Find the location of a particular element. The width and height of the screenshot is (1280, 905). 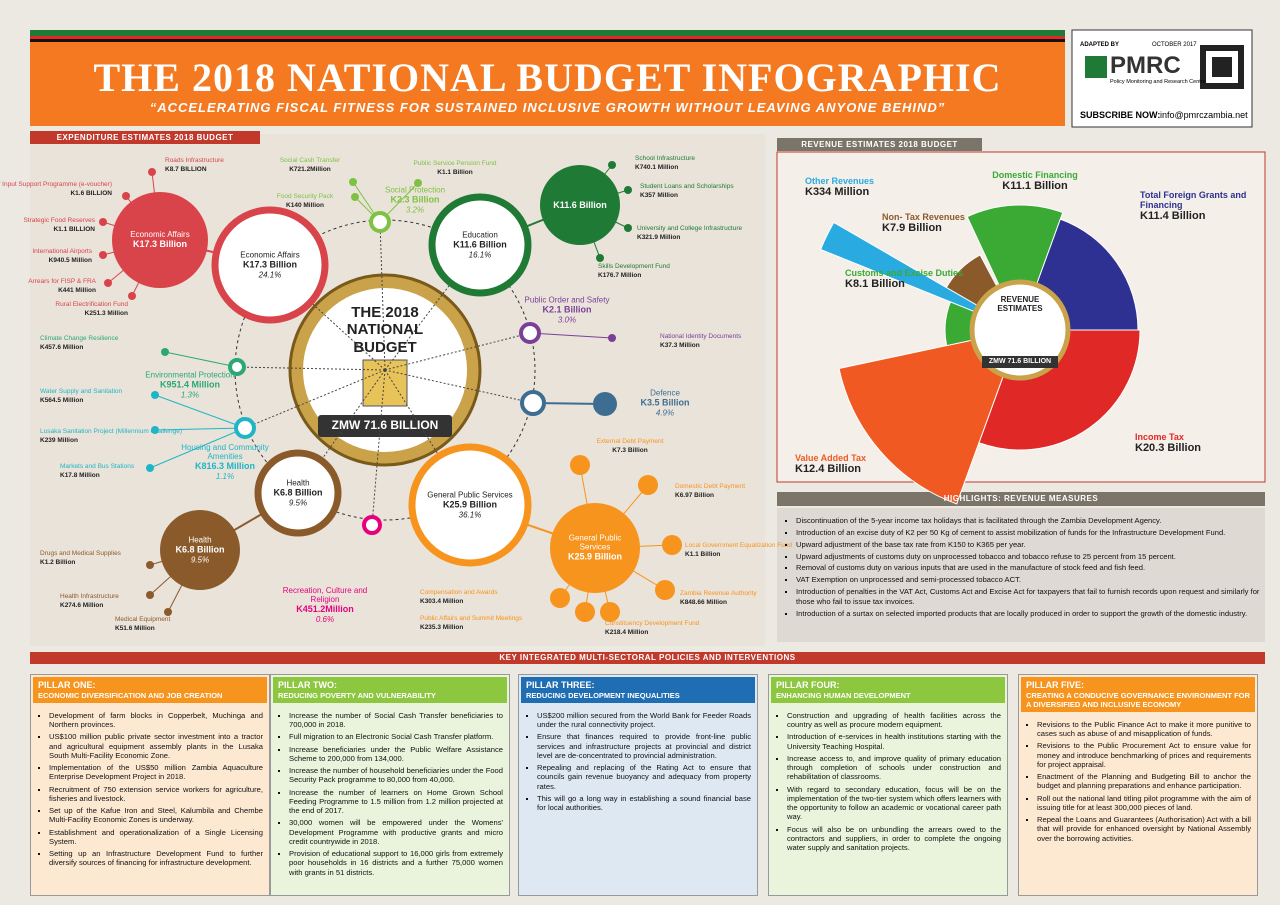

sub-amount: K1.1 Billion is located at coordinates (702, 554).